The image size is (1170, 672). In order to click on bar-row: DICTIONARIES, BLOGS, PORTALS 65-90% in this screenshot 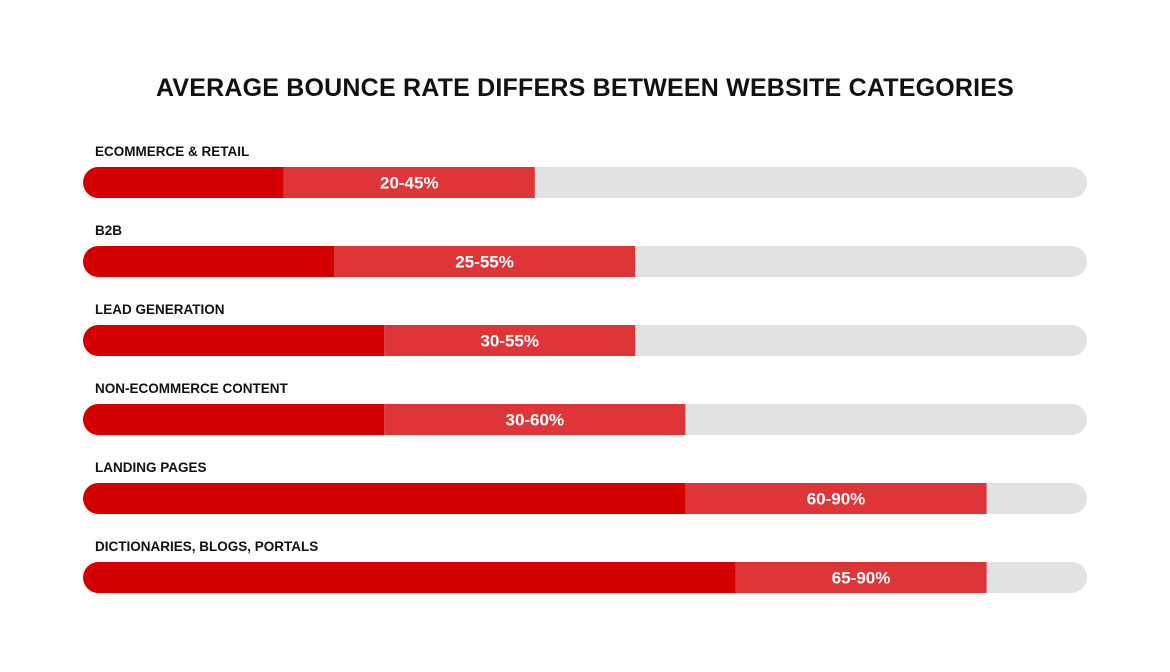, I will do `click(585, 566)`.